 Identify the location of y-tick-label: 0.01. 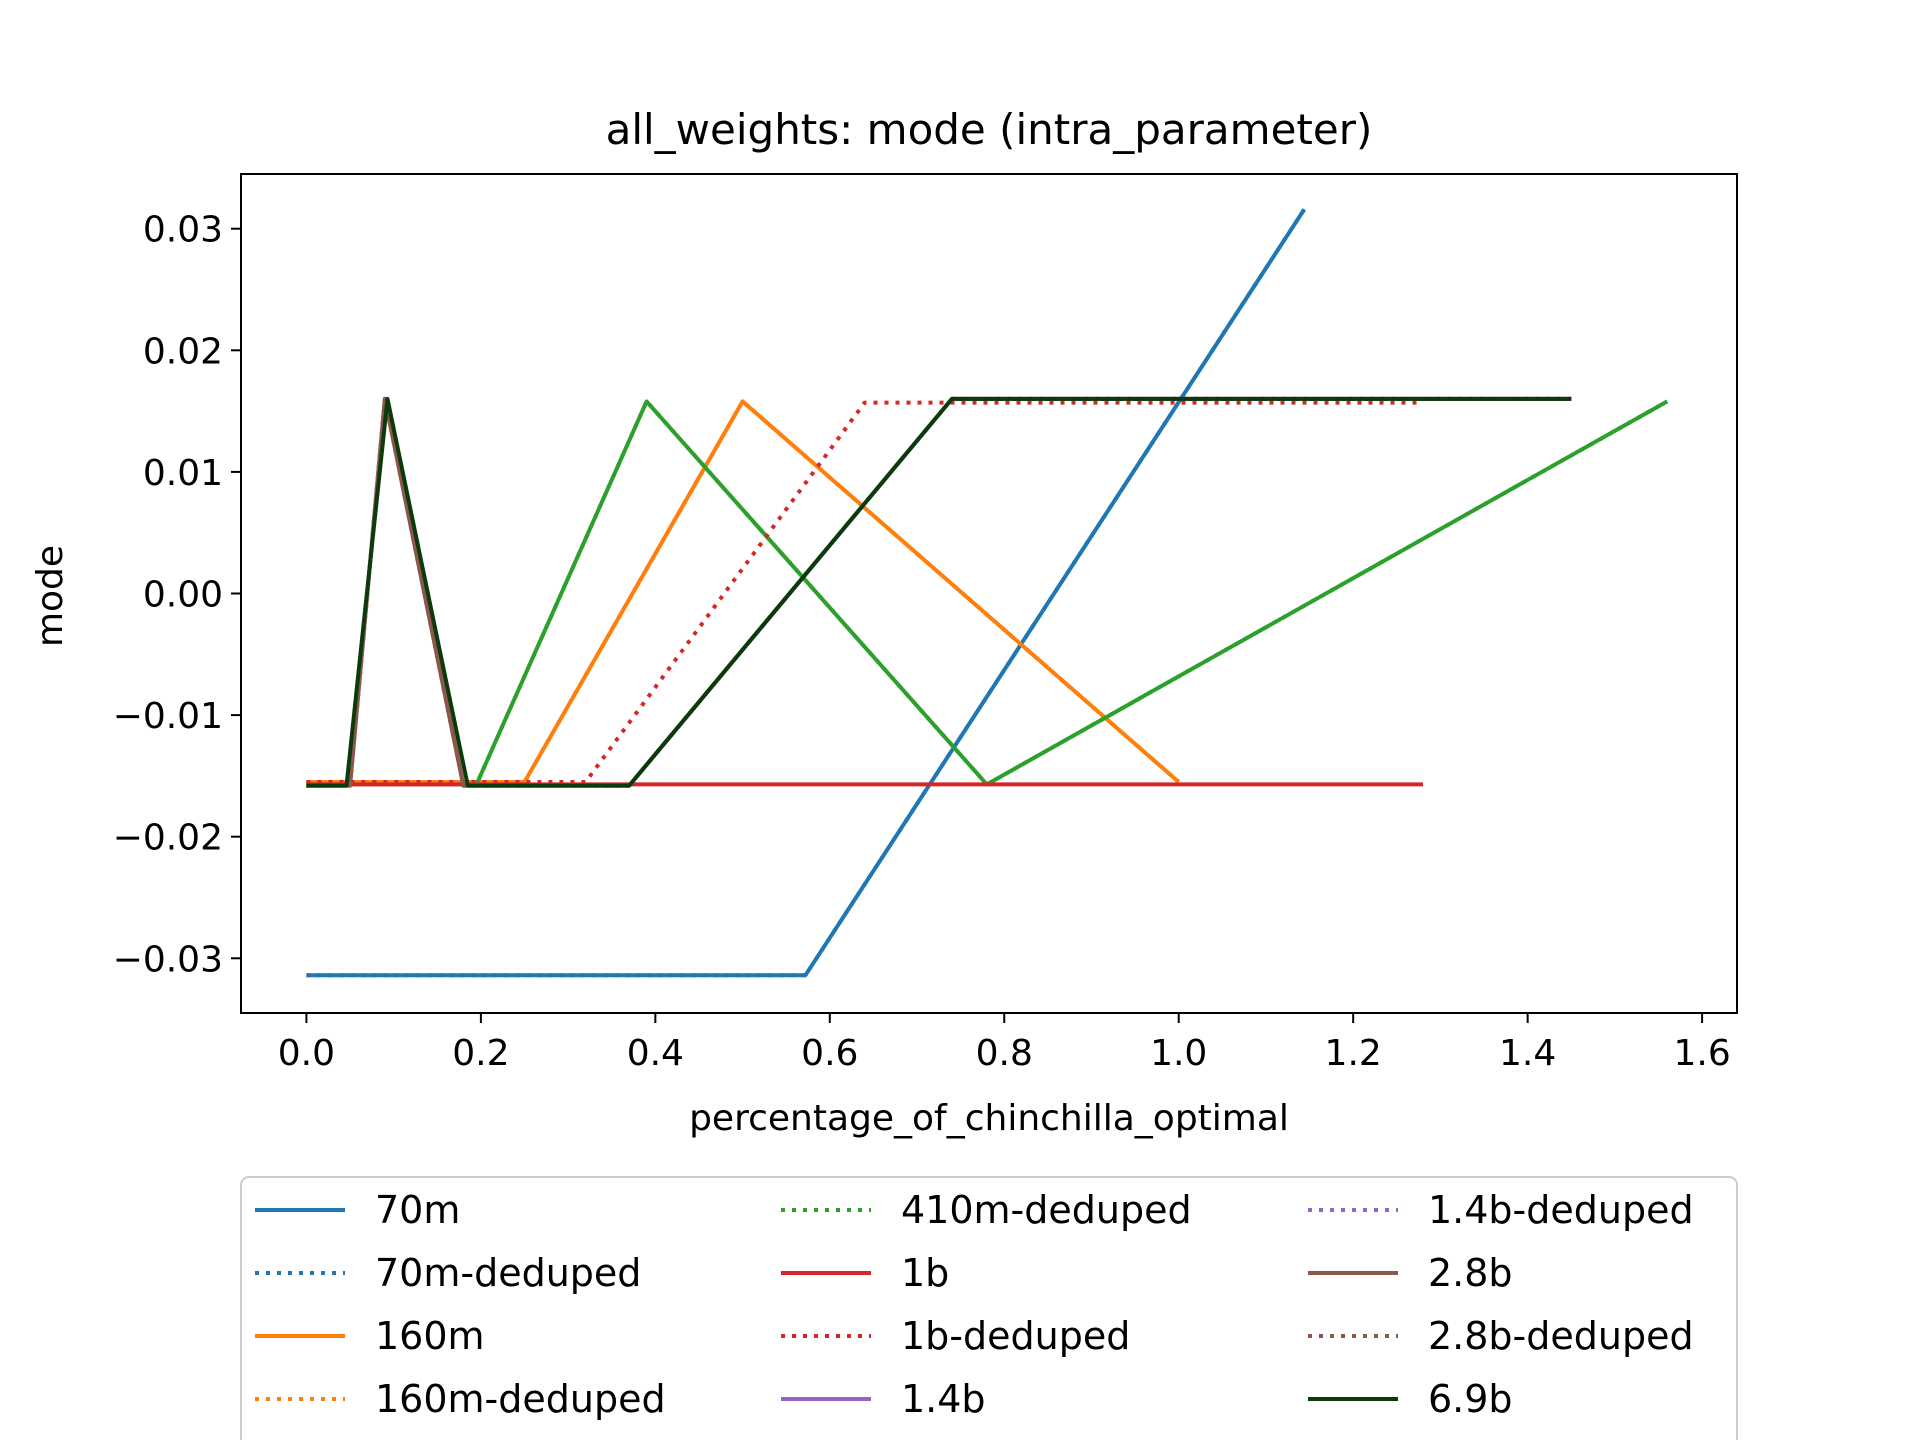
(183, 473).